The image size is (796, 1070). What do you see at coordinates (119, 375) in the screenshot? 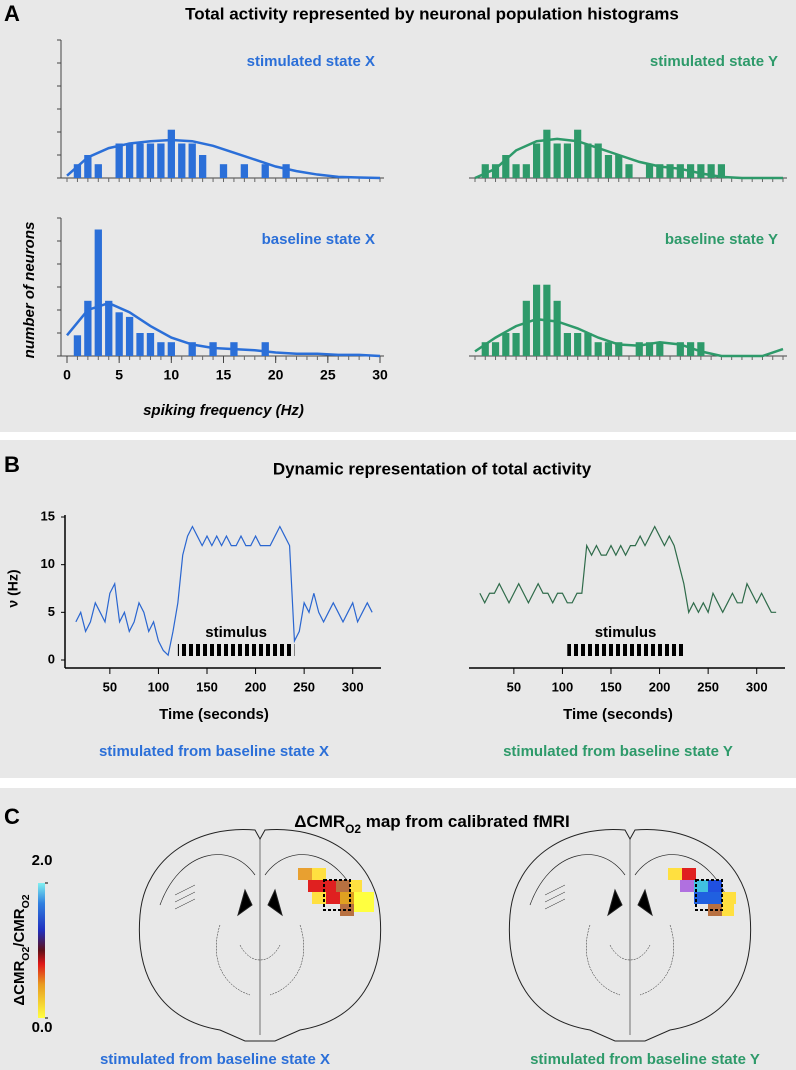
I see `x-tick-label: 5` at bounding box center [119, 375].